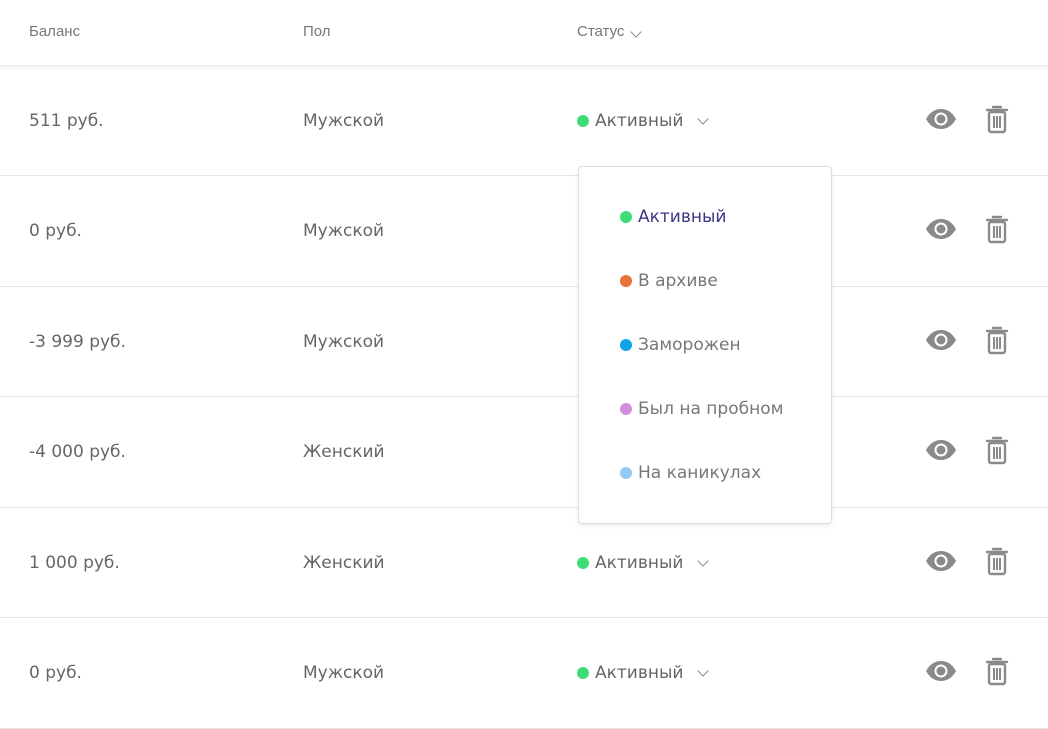 The image size is (1048, 729). Describe the element at coordinates (700, 473) in the screenshot. I see `status-option-label: На каникулах` at that location.